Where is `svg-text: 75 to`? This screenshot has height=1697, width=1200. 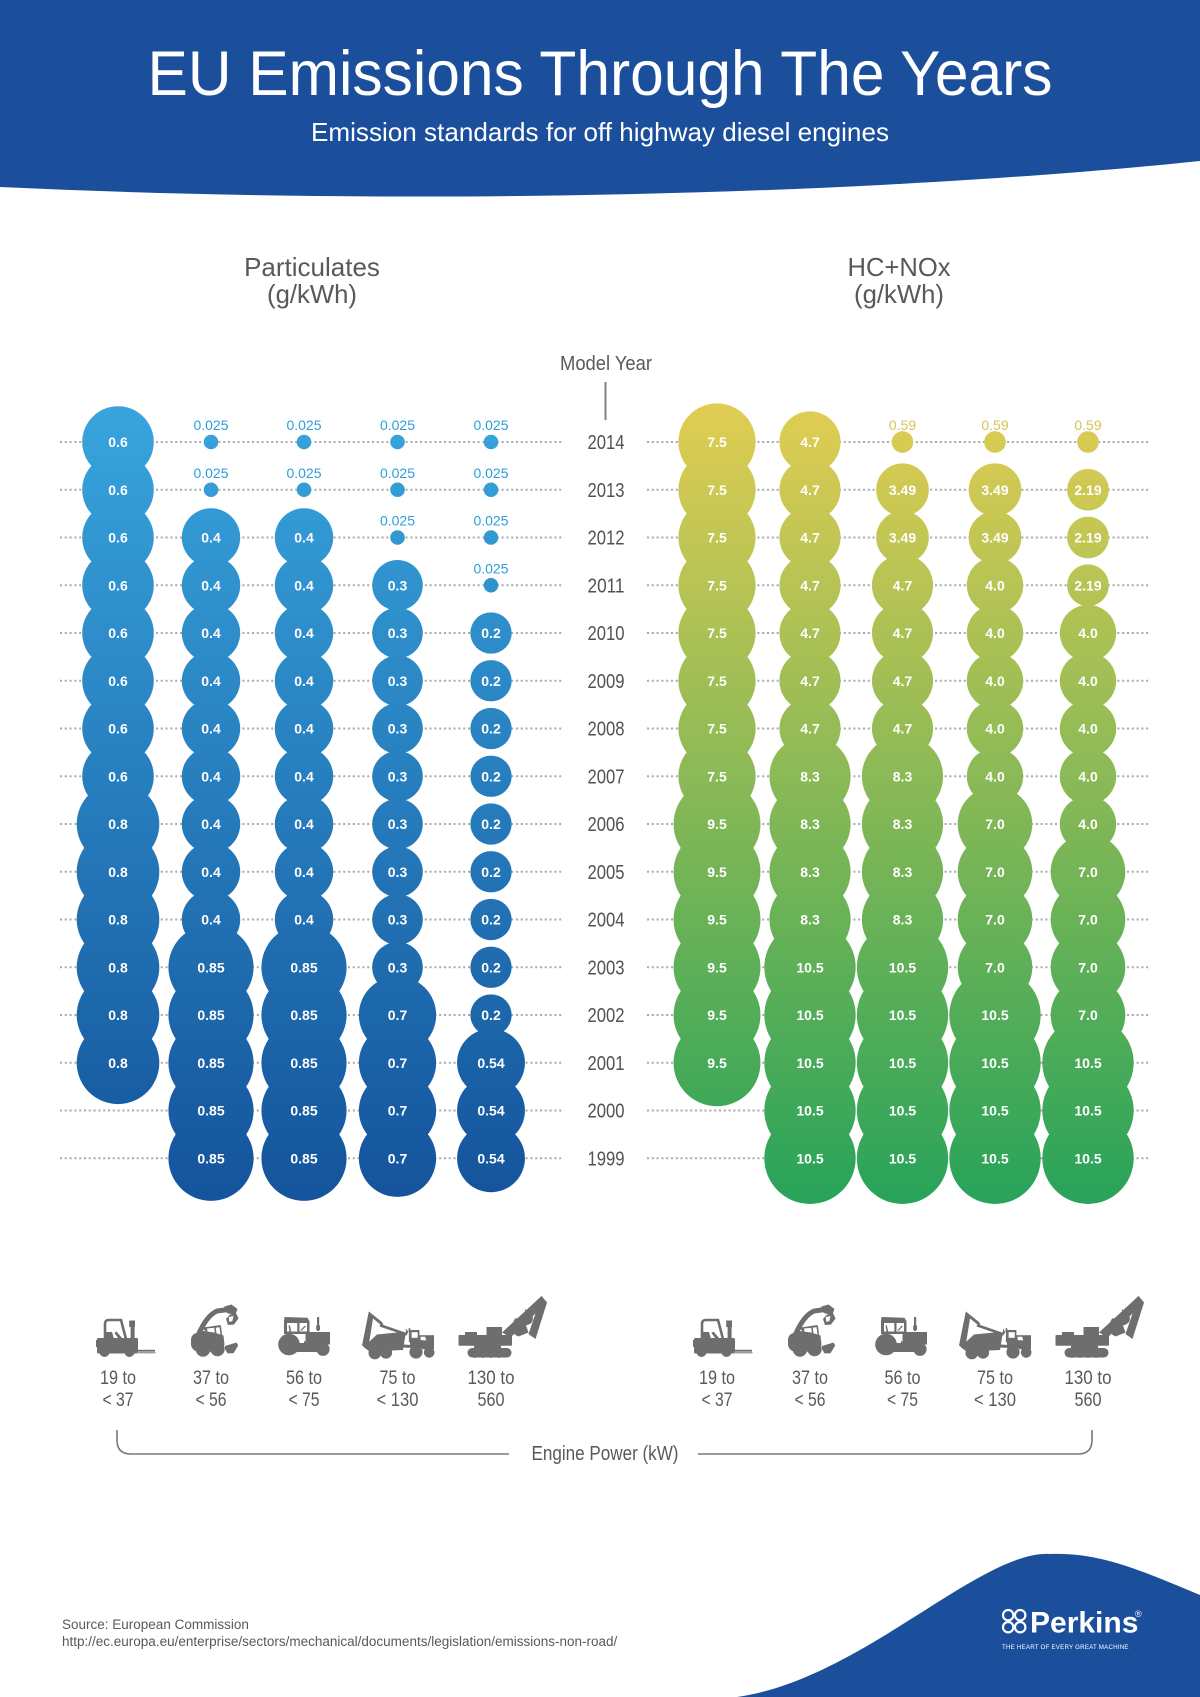 svg-text: 75 to is located at coordinates (398, 1378).